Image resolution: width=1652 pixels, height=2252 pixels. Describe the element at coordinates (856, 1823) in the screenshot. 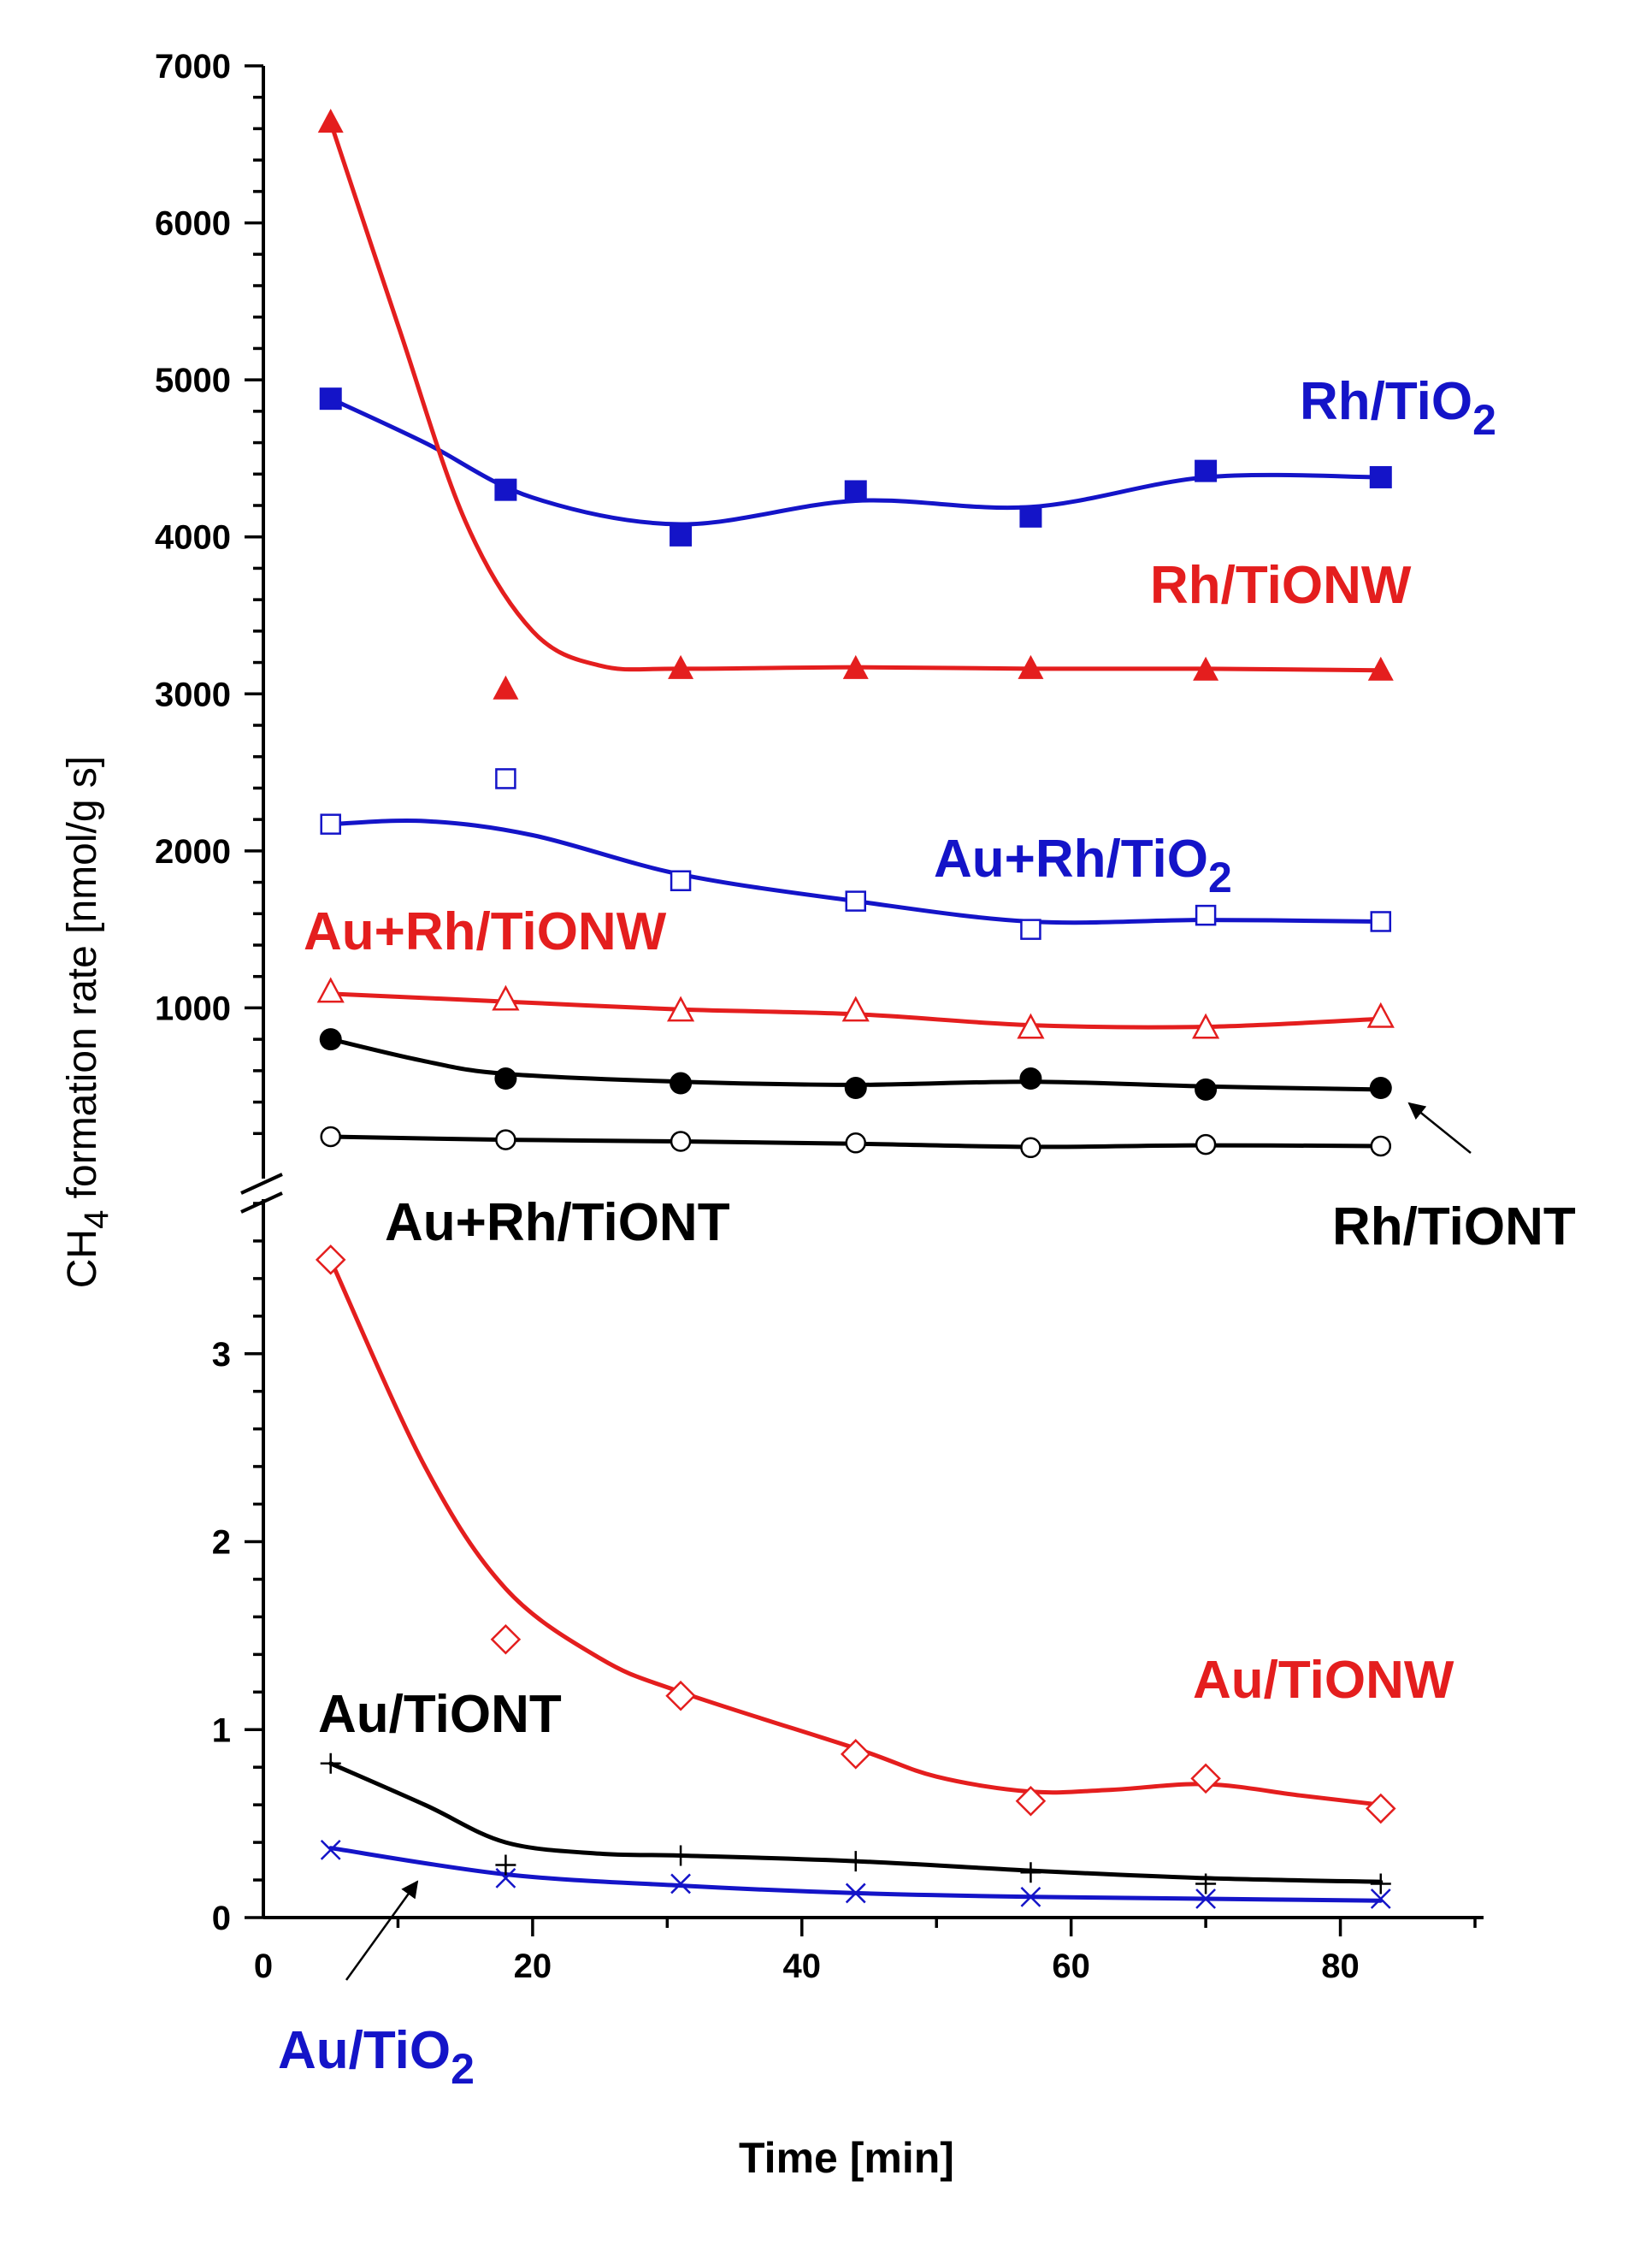

I see `au-tiont-curve` at that location.